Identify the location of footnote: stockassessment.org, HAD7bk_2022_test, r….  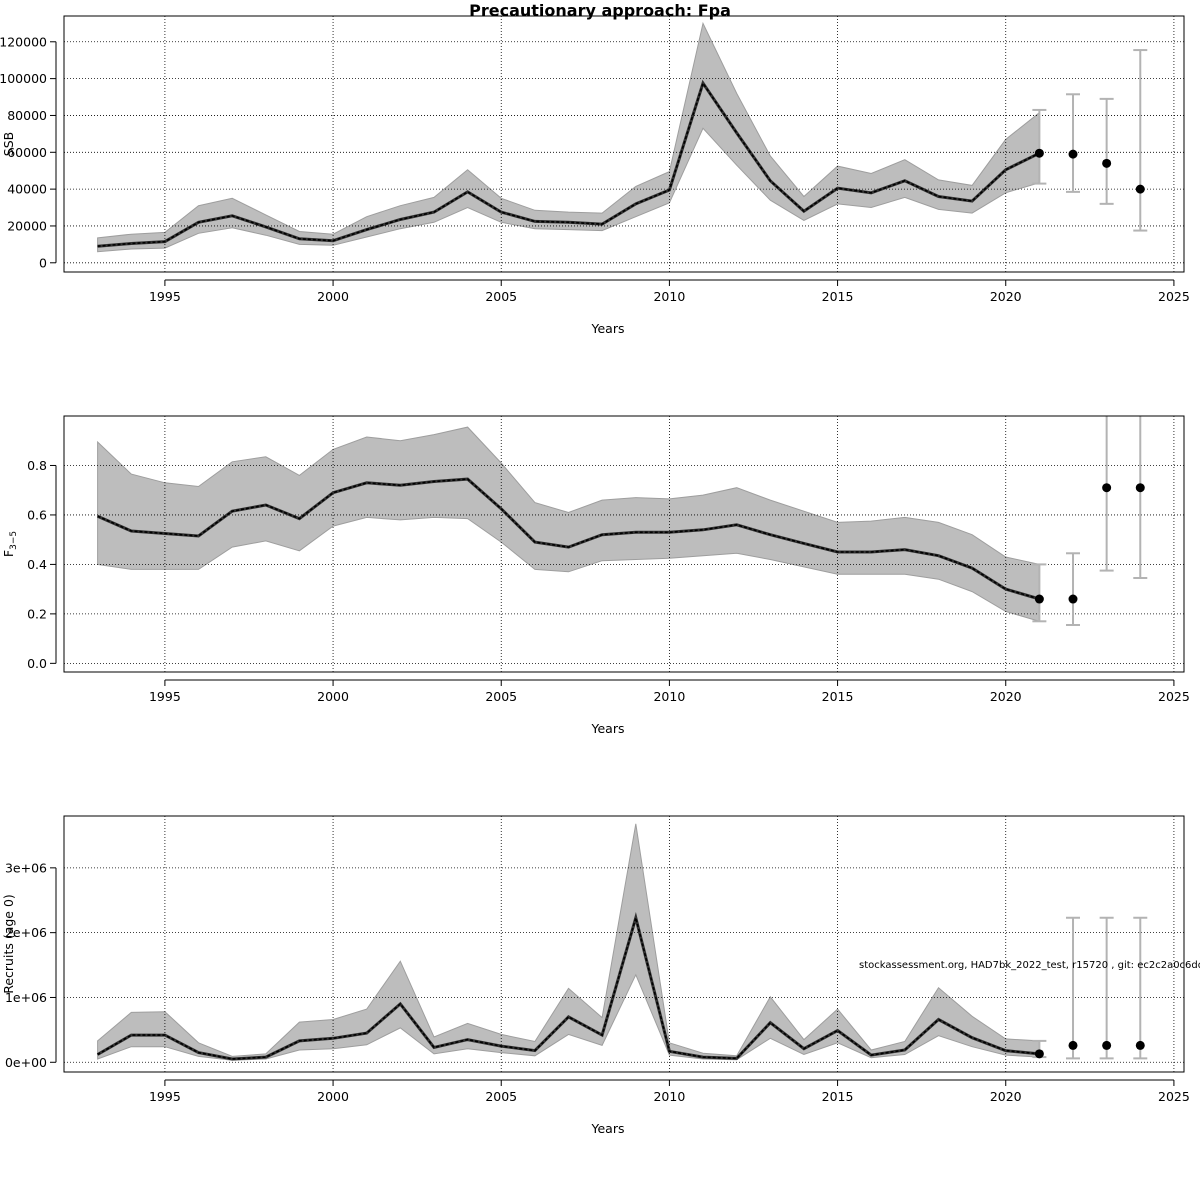
(1029, 965).